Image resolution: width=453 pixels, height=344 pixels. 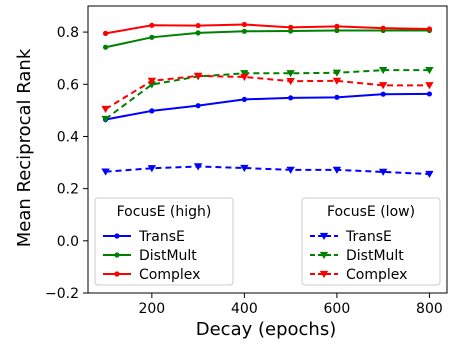 What do you see at coordinates (337, 309) in the screenshot?
I see `x-tick-label: 600` at bounding box center [337, 309].